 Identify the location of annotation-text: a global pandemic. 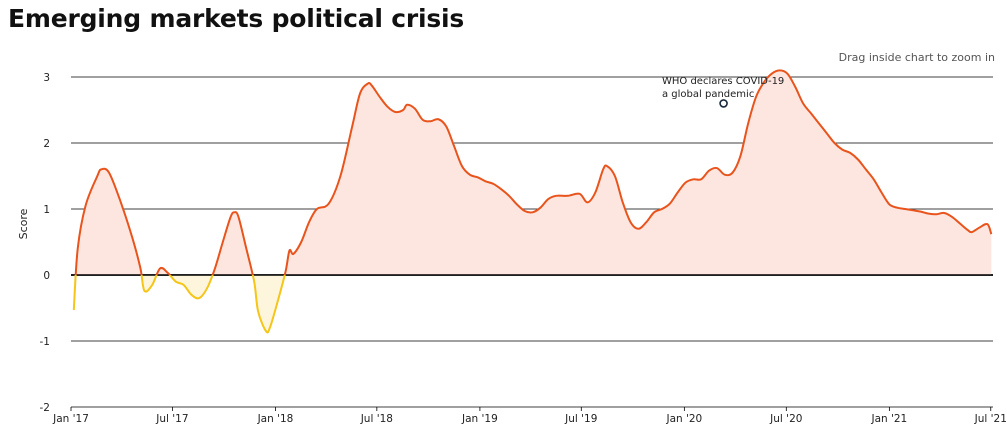
(708, 94).